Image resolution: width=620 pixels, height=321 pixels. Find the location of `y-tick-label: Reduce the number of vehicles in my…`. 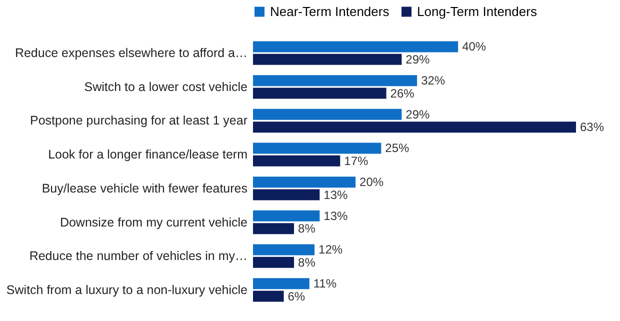

y-tick-label: Reduce the number of vehicles in my… is located at coordinates (138, 256).